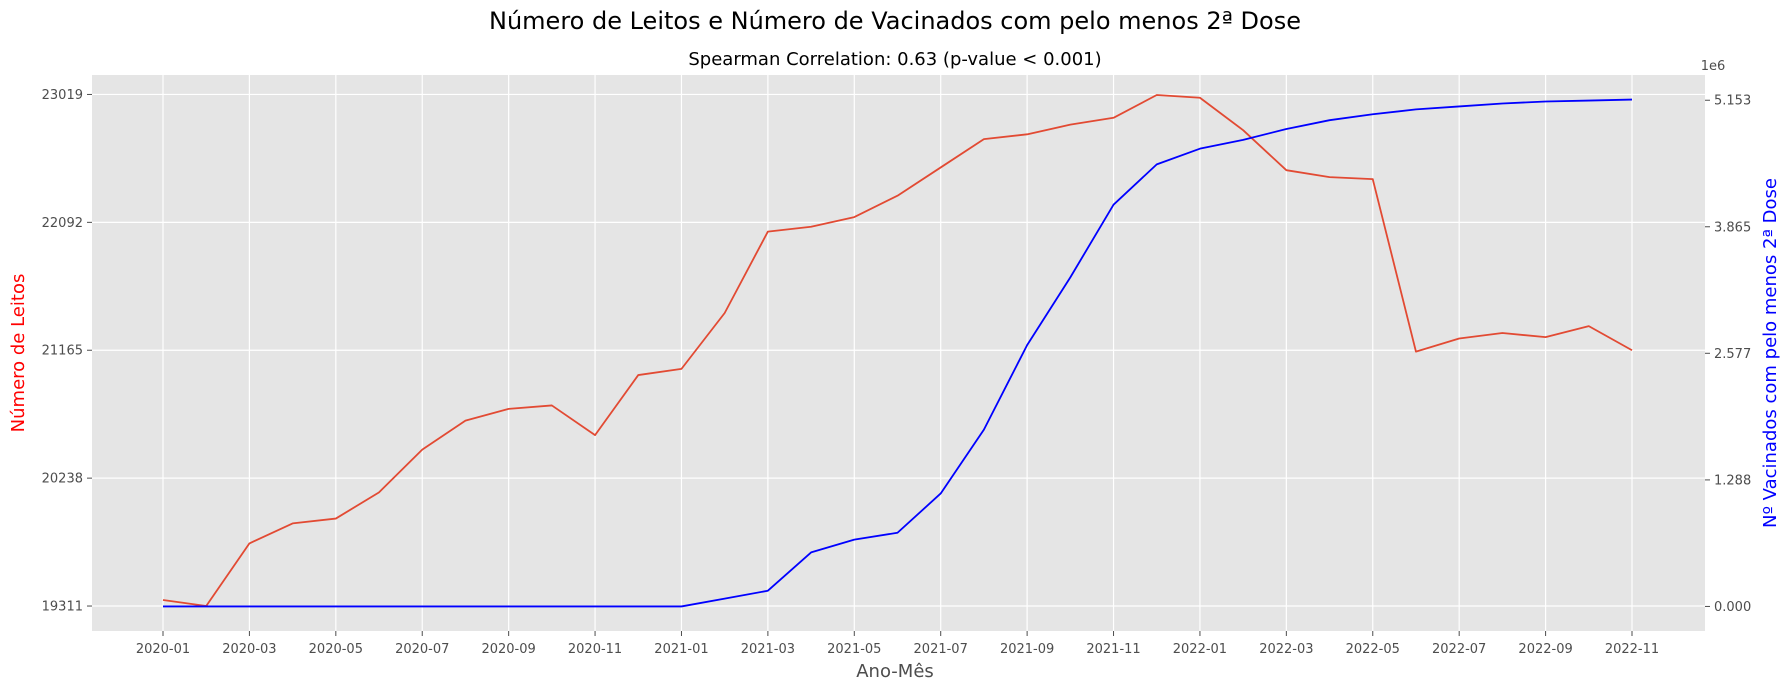 The width and height of the screenshot is (1790, 690). Describe the element at coordinates (1286, 649) in the screenshot. I see `x-tick-label: 2022-03` at that location.